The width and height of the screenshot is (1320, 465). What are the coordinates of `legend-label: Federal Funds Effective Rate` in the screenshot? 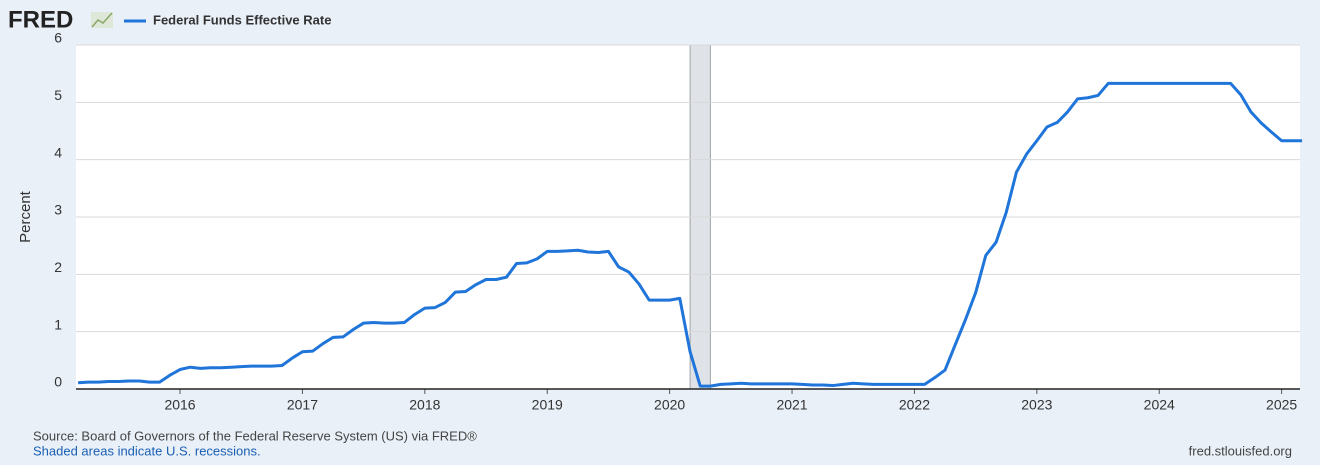 It's located at (242, 19).